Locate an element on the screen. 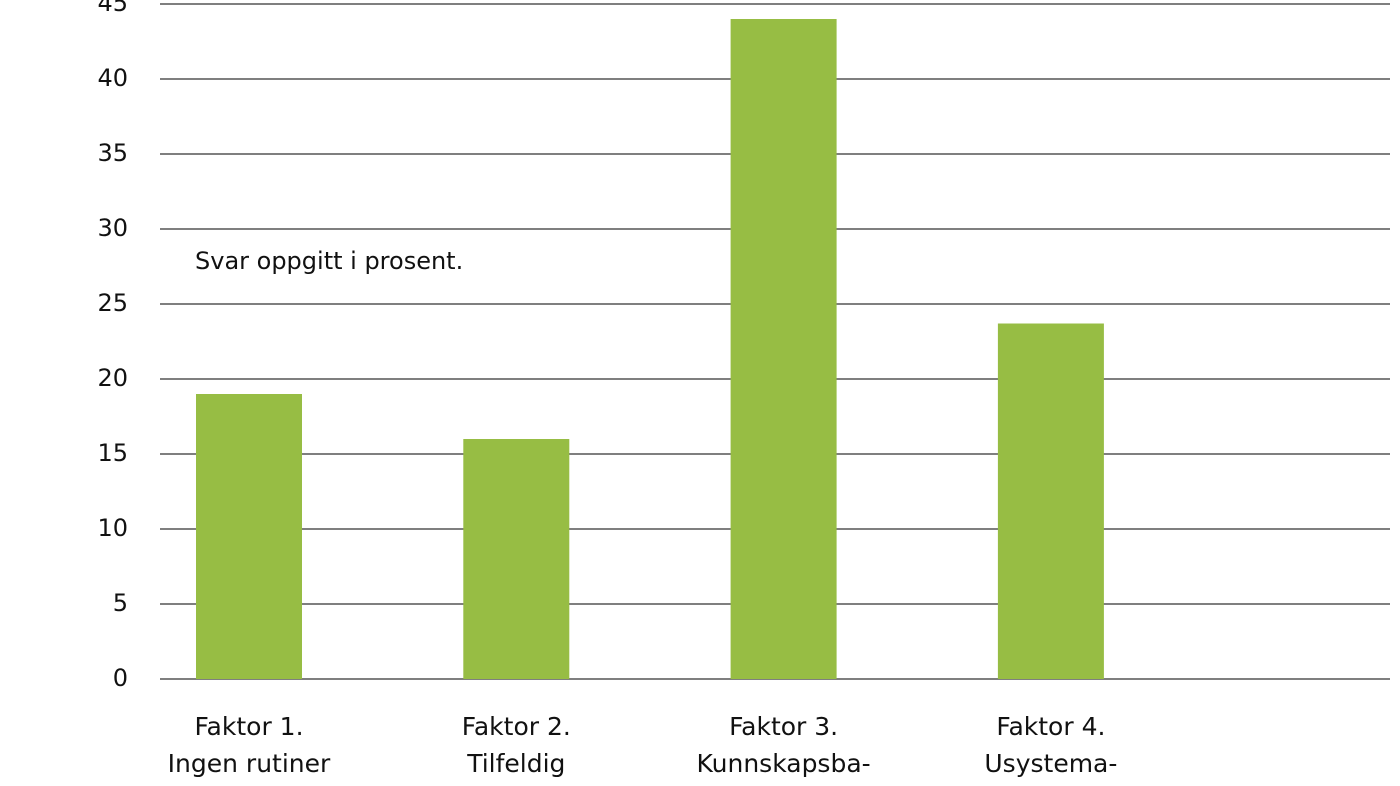 This screenshot has width=1400, height=786. y-tick-label: 5 is located at coordinates (120, 603).